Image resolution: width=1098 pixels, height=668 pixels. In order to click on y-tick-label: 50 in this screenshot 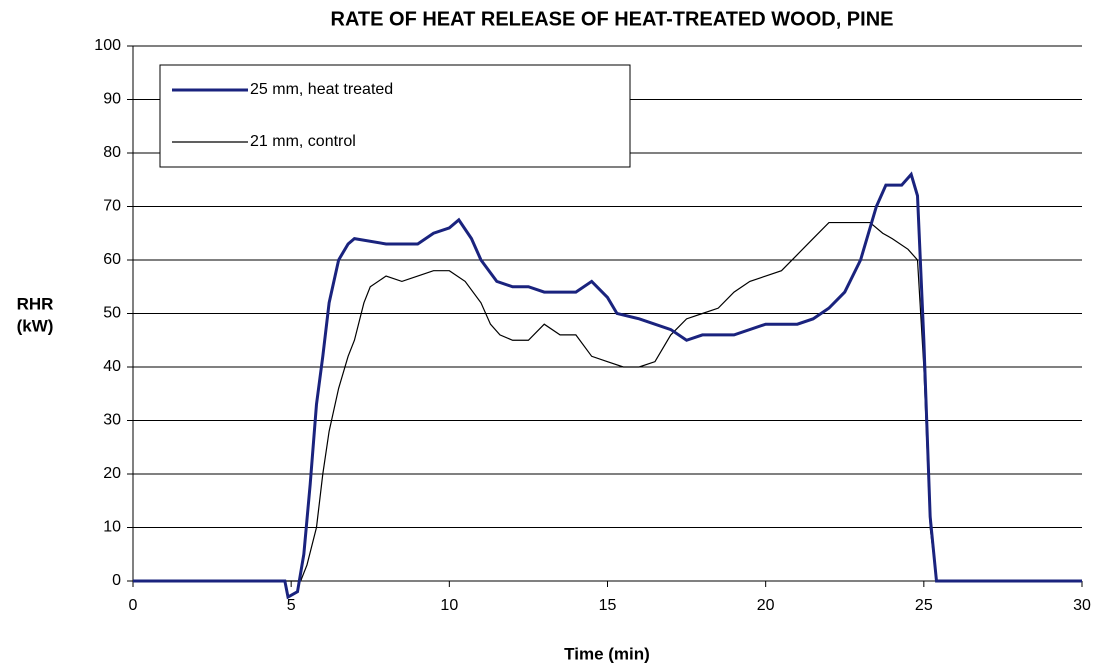, I will do `click(112, 313)`.